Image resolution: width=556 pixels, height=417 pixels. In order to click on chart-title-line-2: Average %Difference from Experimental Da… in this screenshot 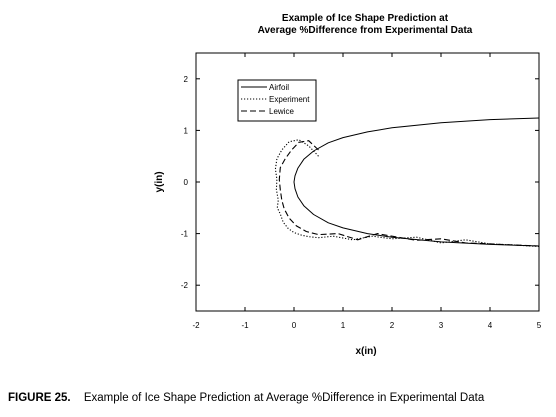, I will do `click(365, 30)`.